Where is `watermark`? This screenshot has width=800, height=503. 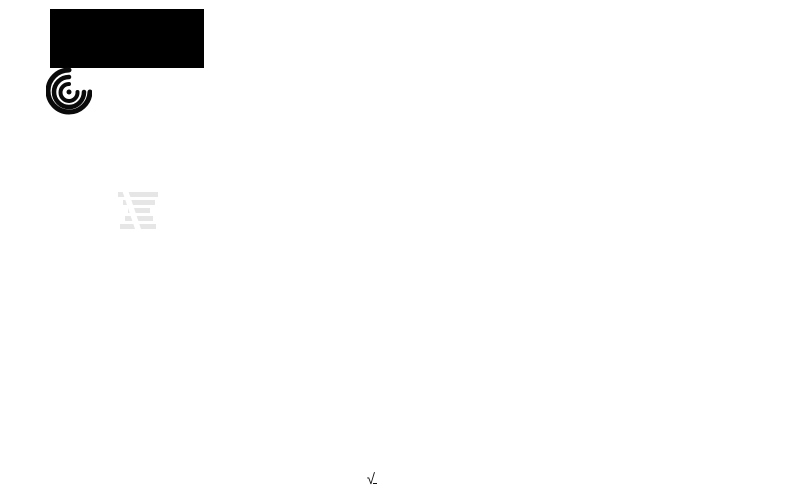
watermark is located at coordinates (138, 211).